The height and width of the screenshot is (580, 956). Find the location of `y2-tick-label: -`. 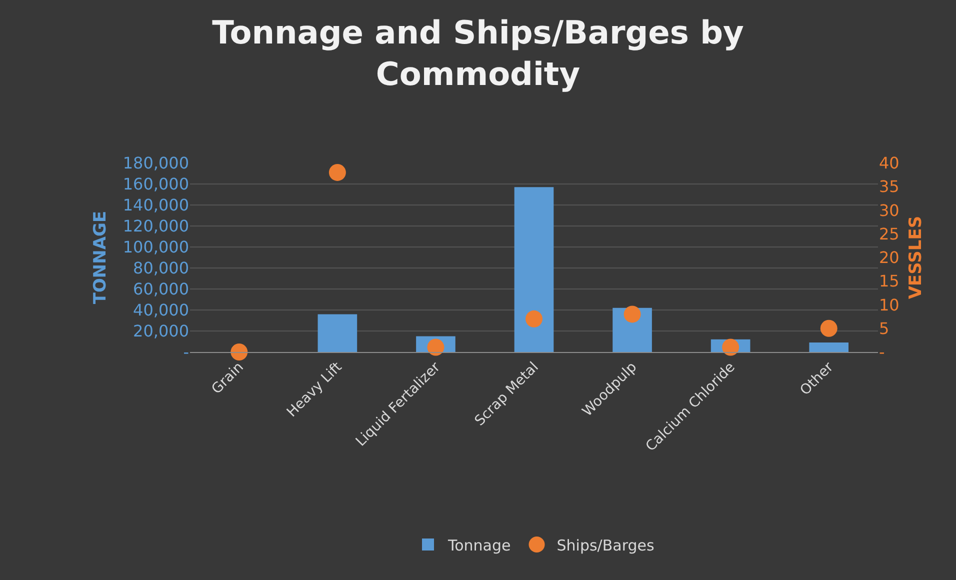

y2-tick-label: - is located at coordinates (882, 352).